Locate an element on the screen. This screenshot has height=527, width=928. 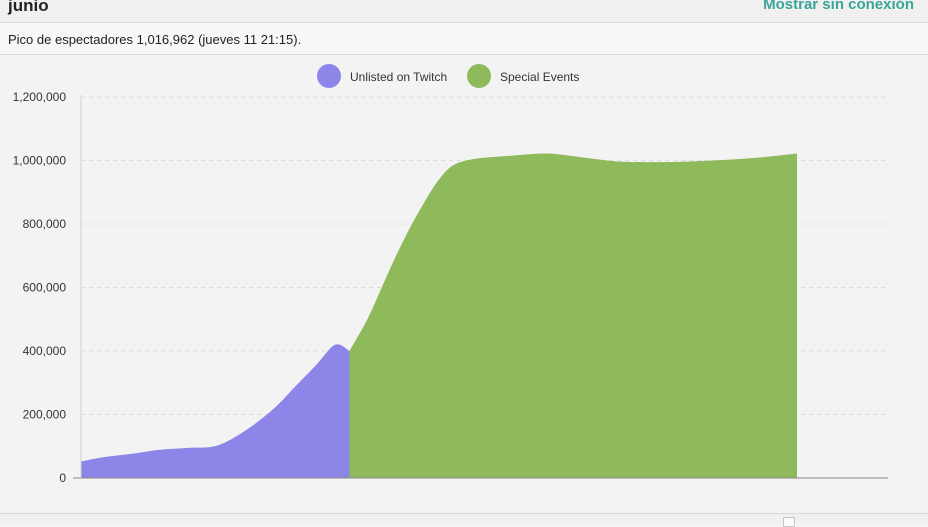
y-tick-label: 400,000 is located at coordinates (45, 351).